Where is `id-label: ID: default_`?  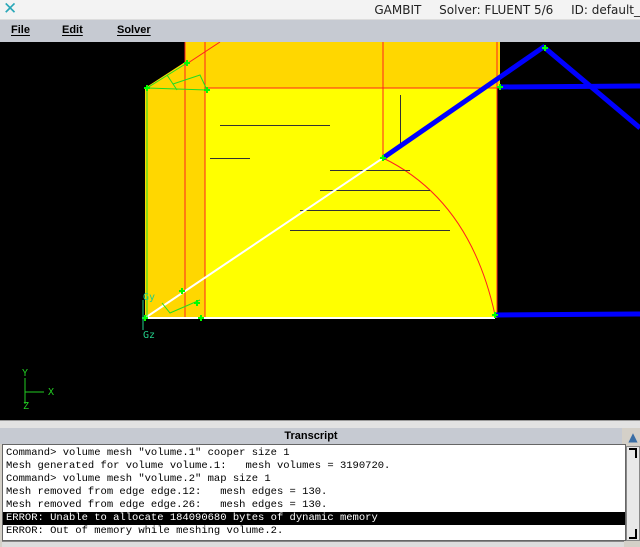
id-label: ID: default_ is located at coordinates (605, 10).